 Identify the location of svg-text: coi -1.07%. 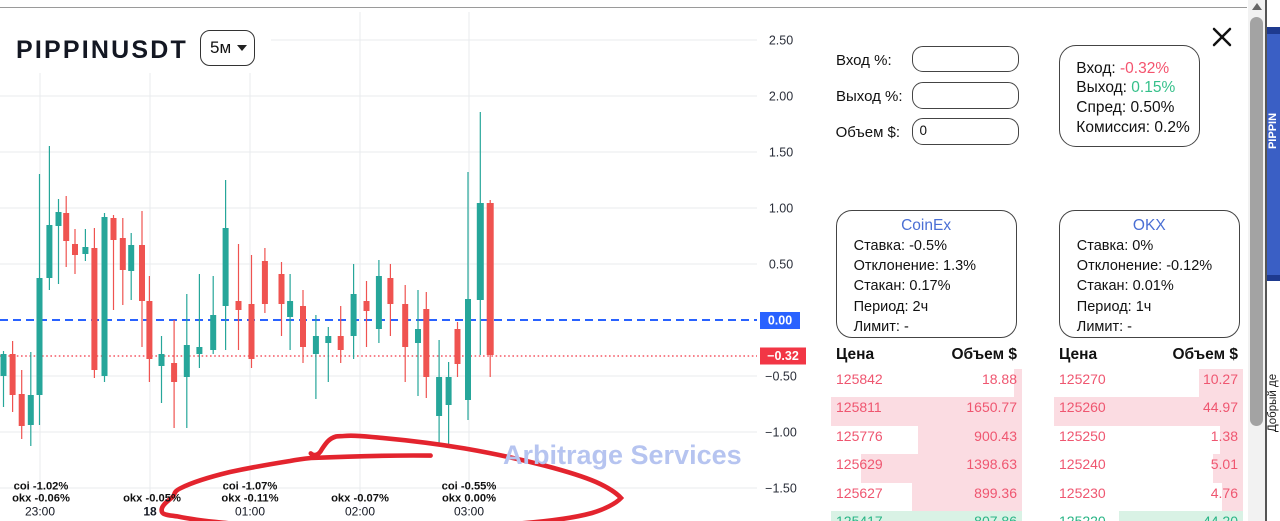
(250, 487).